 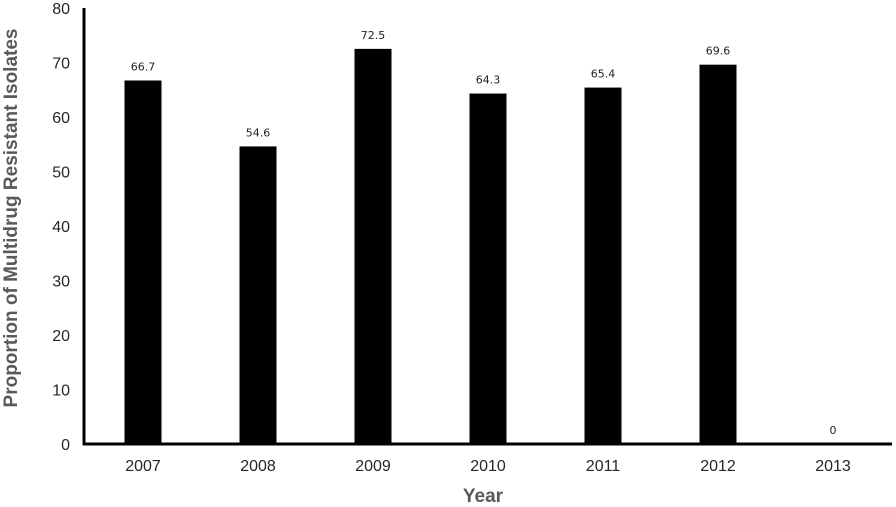 I want to click on x-tick-label: 2009, so click(x=373, y=466).